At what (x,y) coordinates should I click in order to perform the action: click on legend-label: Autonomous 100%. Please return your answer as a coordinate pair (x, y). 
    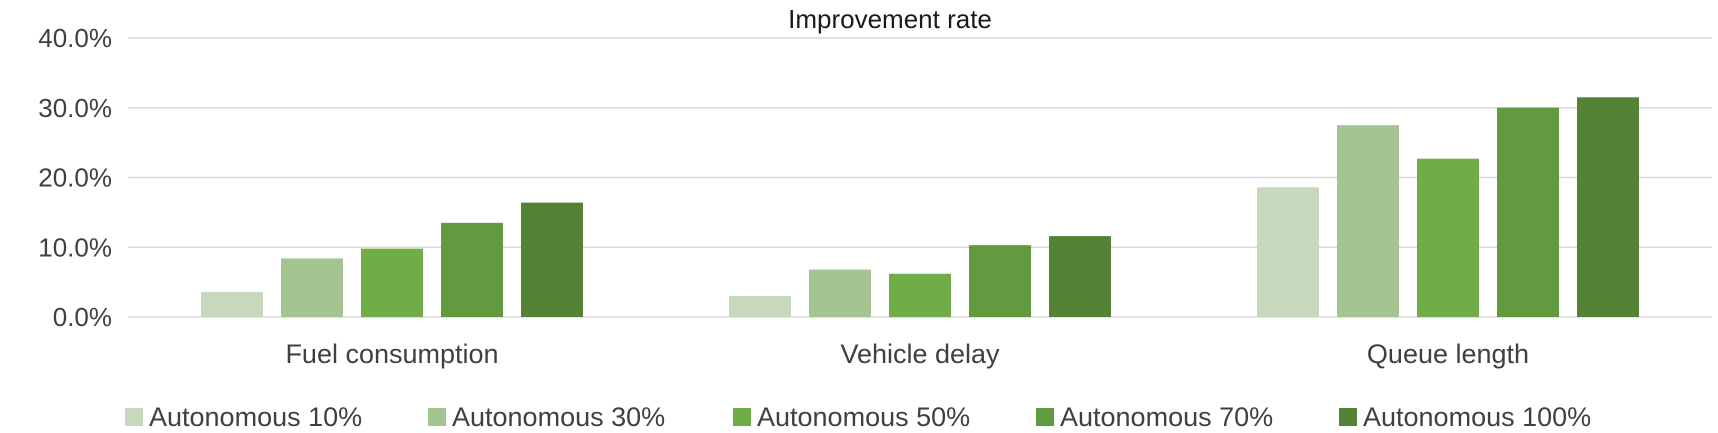
    Looking at the image, I should click on (1477, 417).